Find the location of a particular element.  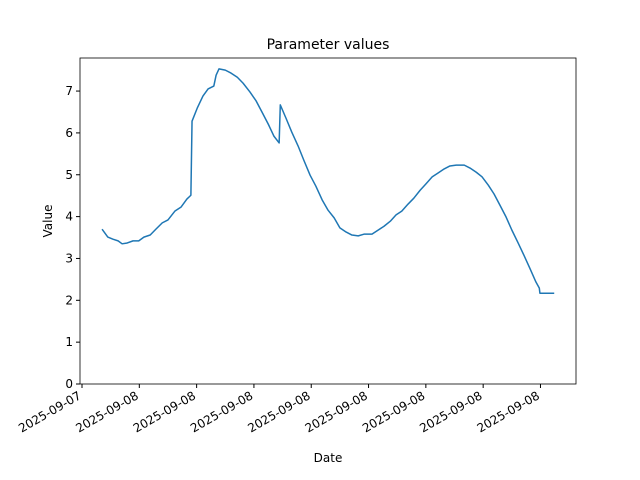

y-tick-label: 7 is located at coordinates (69, 91).